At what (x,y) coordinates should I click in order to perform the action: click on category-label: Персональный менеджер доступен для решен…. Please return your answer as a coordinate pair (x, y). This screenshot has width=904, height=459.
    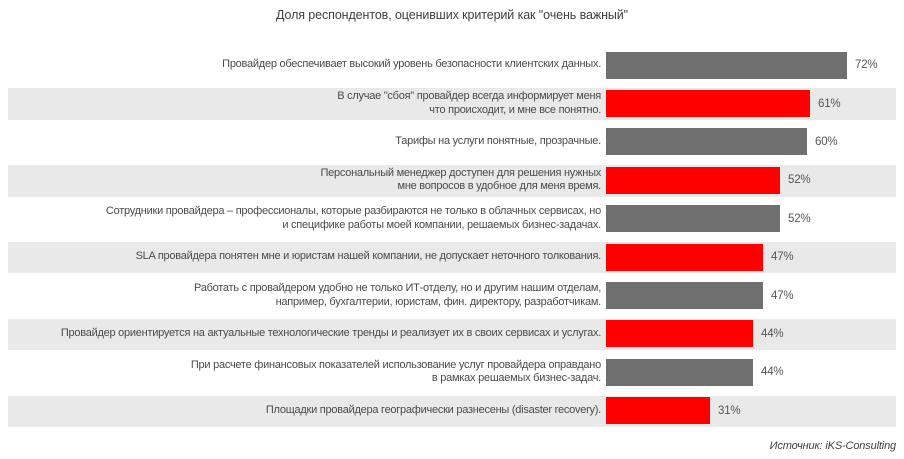
    Looking at the image, I should click on (460, 179).